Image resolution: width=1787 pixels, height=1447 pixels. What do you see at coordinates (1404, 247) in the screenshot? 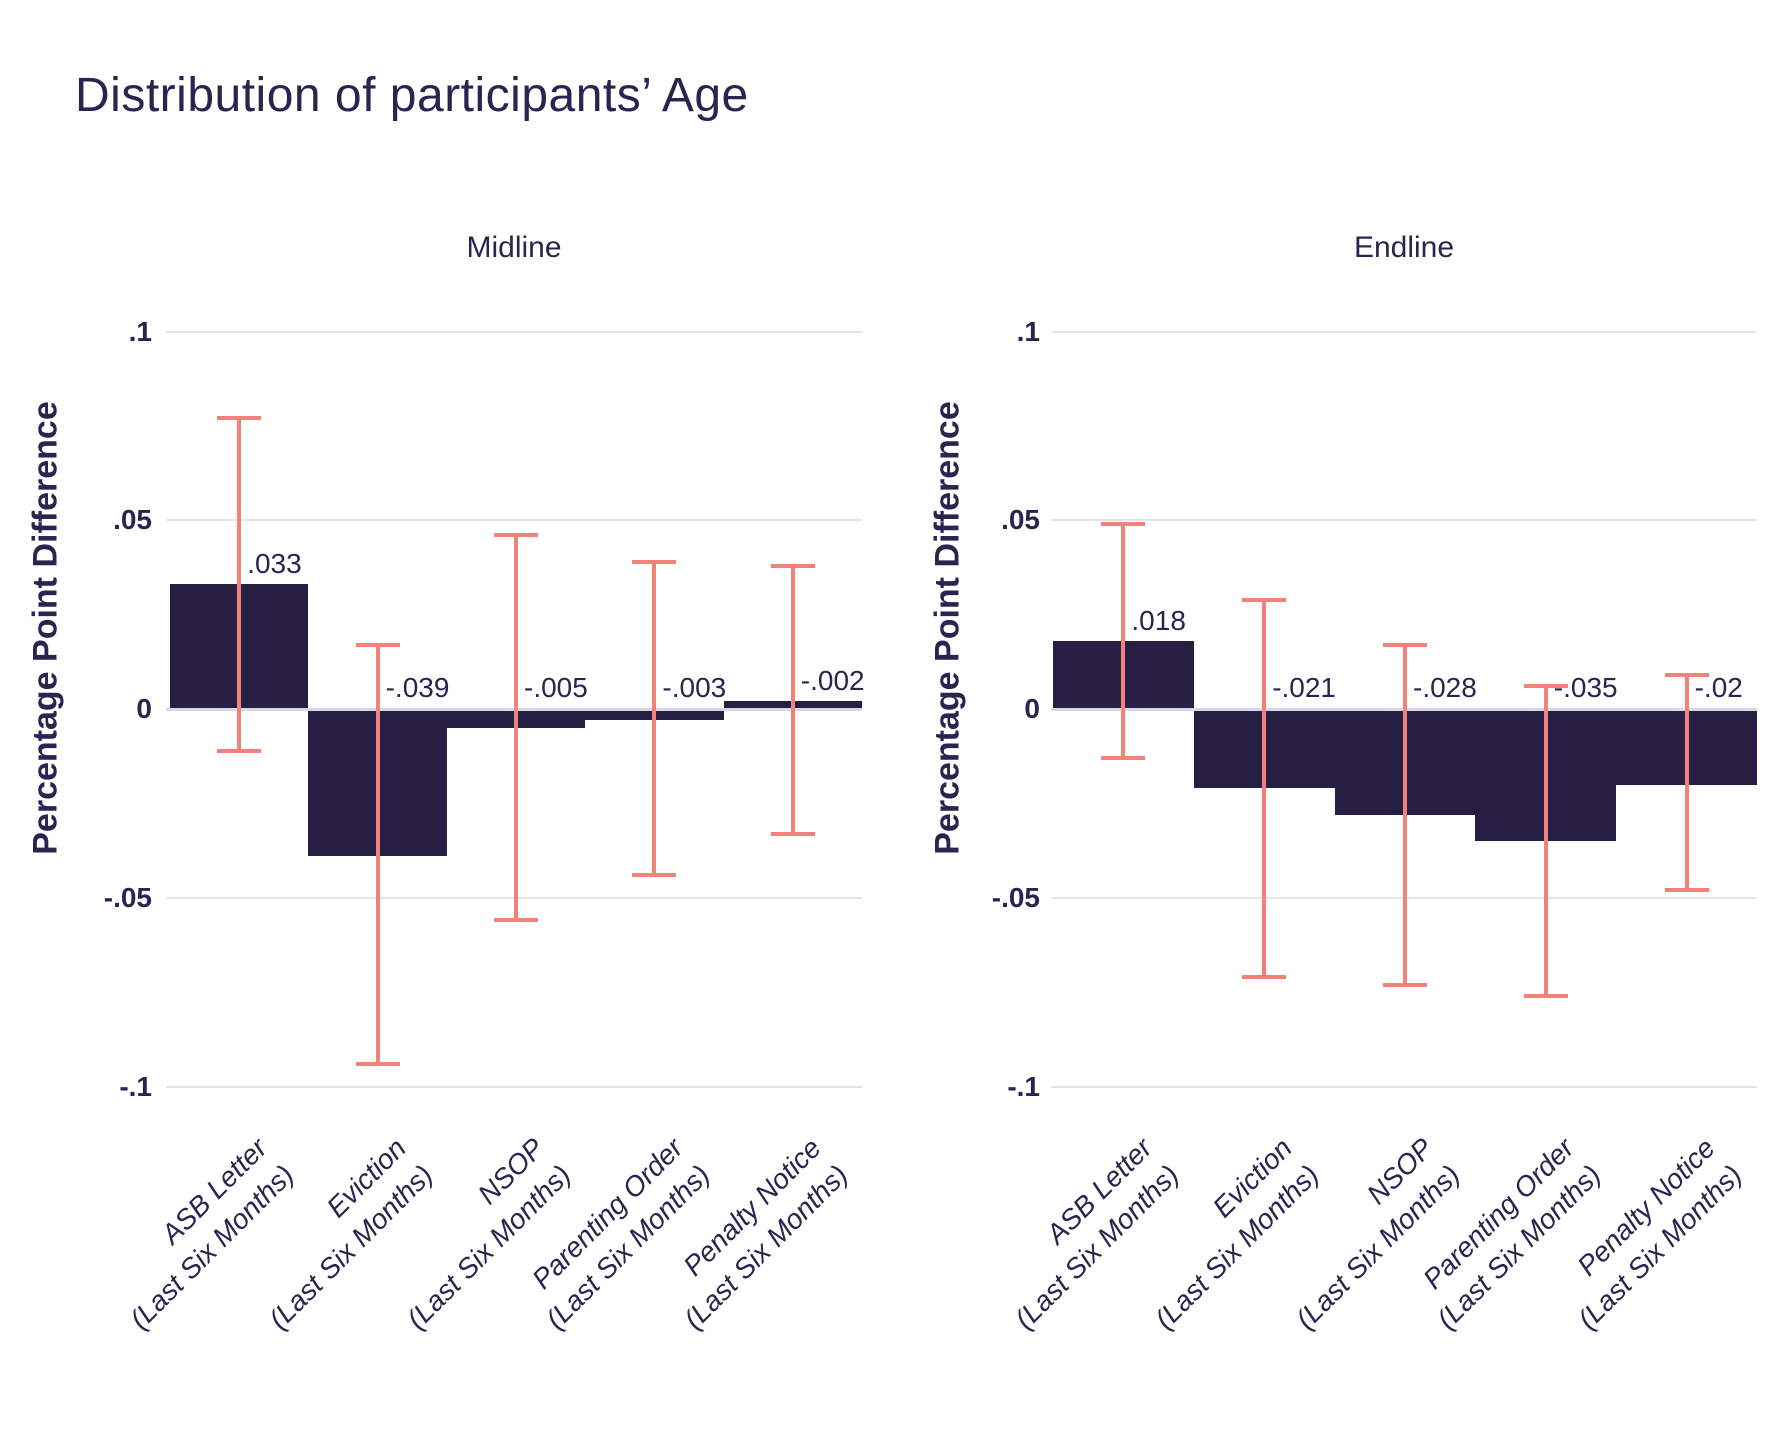
I see `panel-title-endline: Endline` at bounding box center [1404, 247].